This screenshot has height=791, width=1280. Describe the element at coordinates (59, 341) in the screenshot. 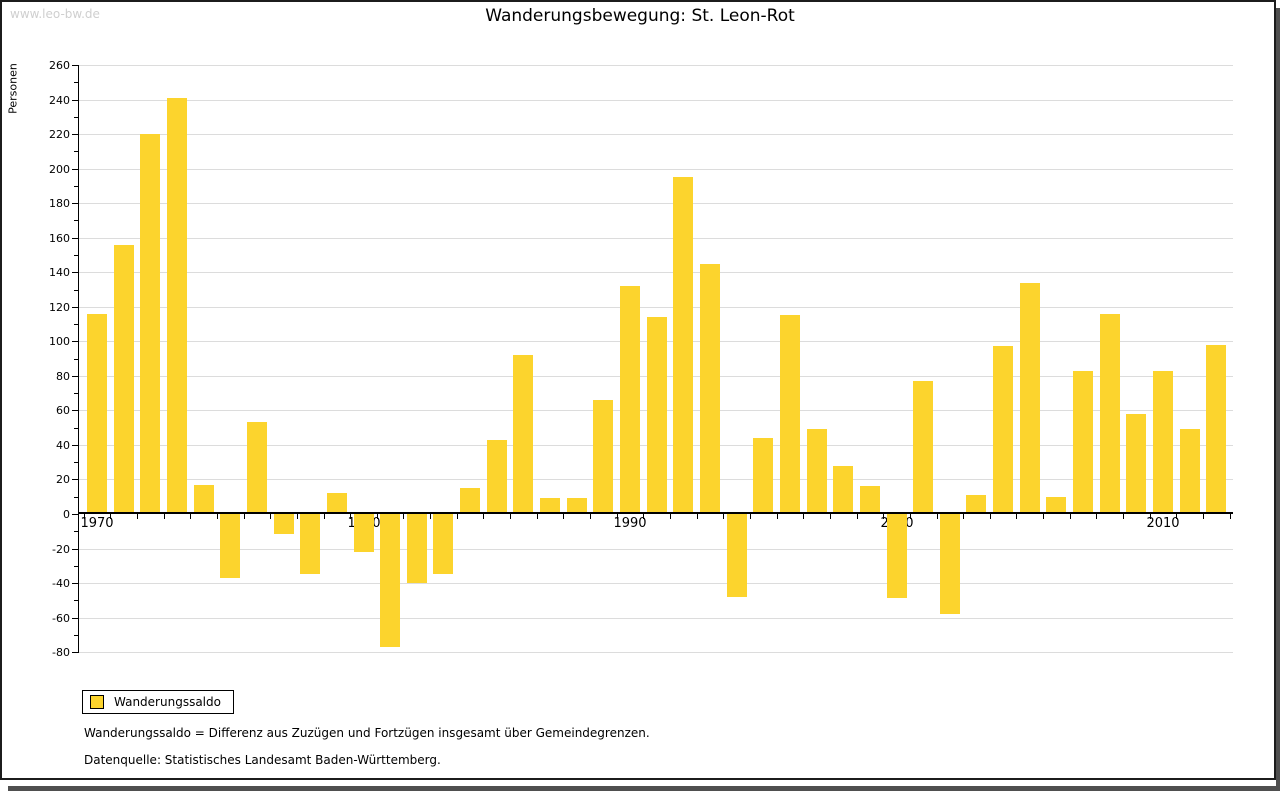

I see `y-tick-label: 100` at that location.